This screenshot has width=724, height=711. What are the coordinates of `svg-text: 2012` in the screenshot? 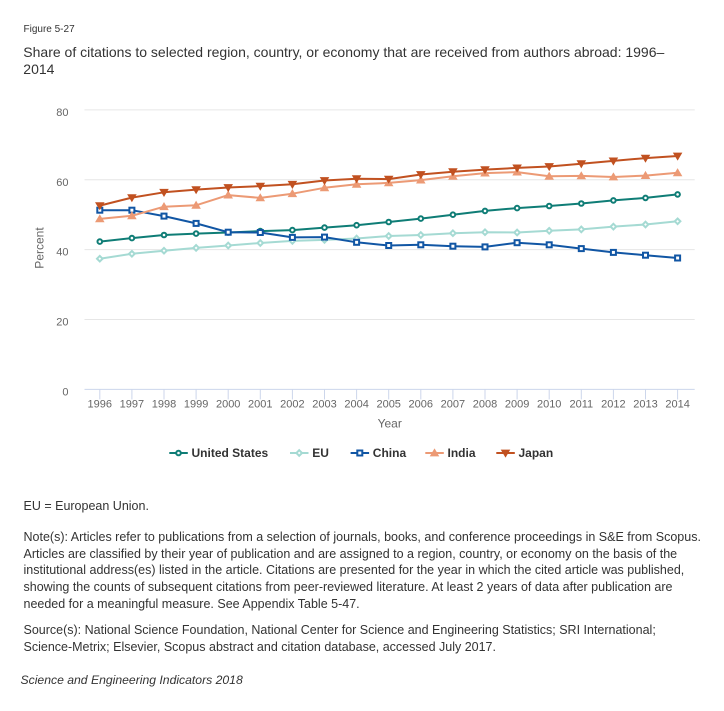 It's located at (613, 404).